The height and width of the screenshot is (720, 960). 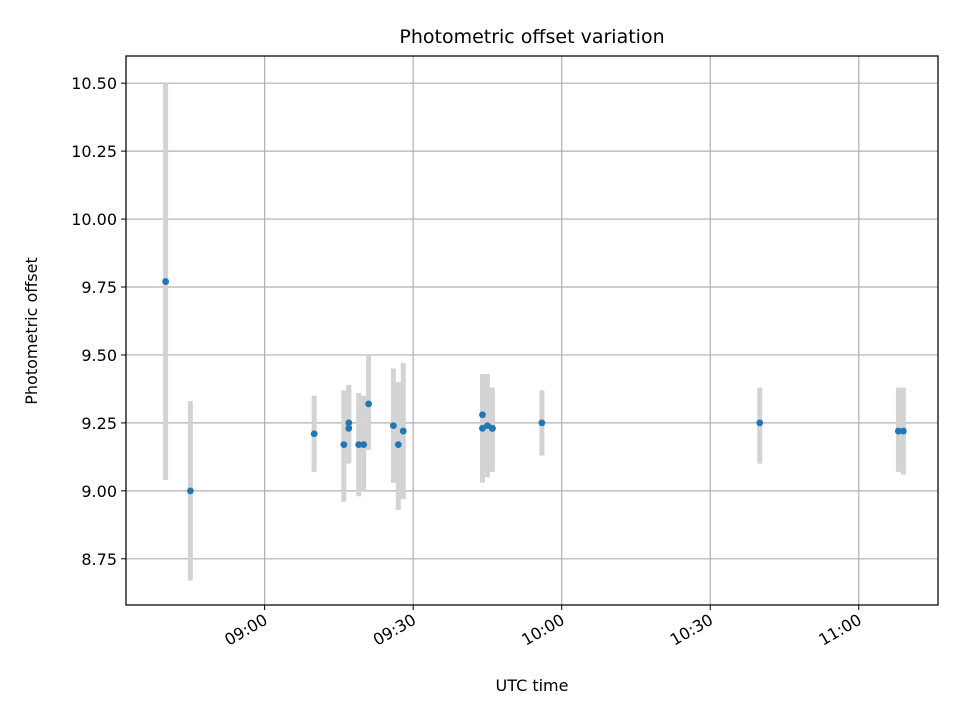 I want to click on y-tick-label: 10.25, so click(x=94, y=151).